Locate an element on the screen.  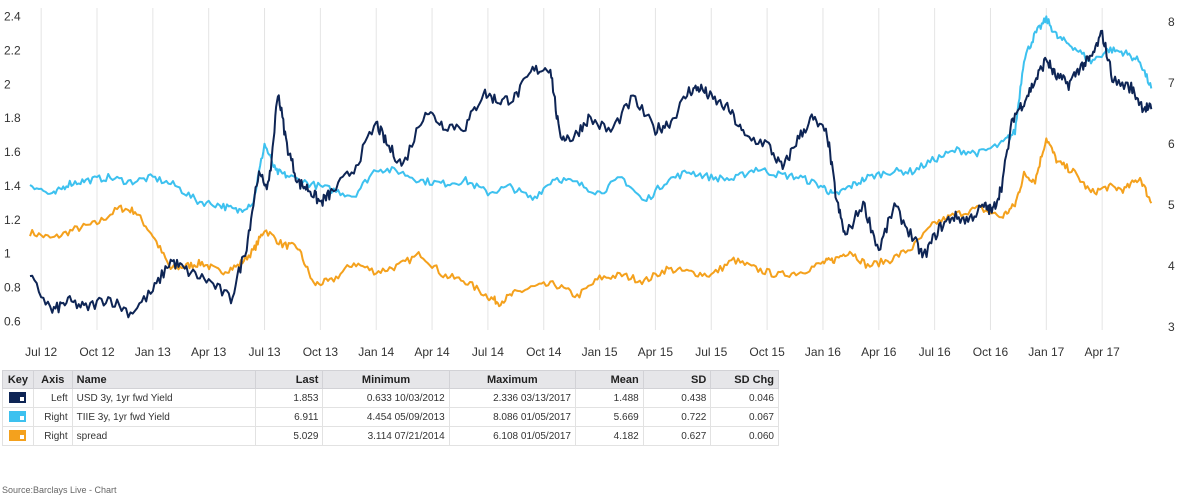
left-tick-label: 0.6 is located at coordinates (12, 322).